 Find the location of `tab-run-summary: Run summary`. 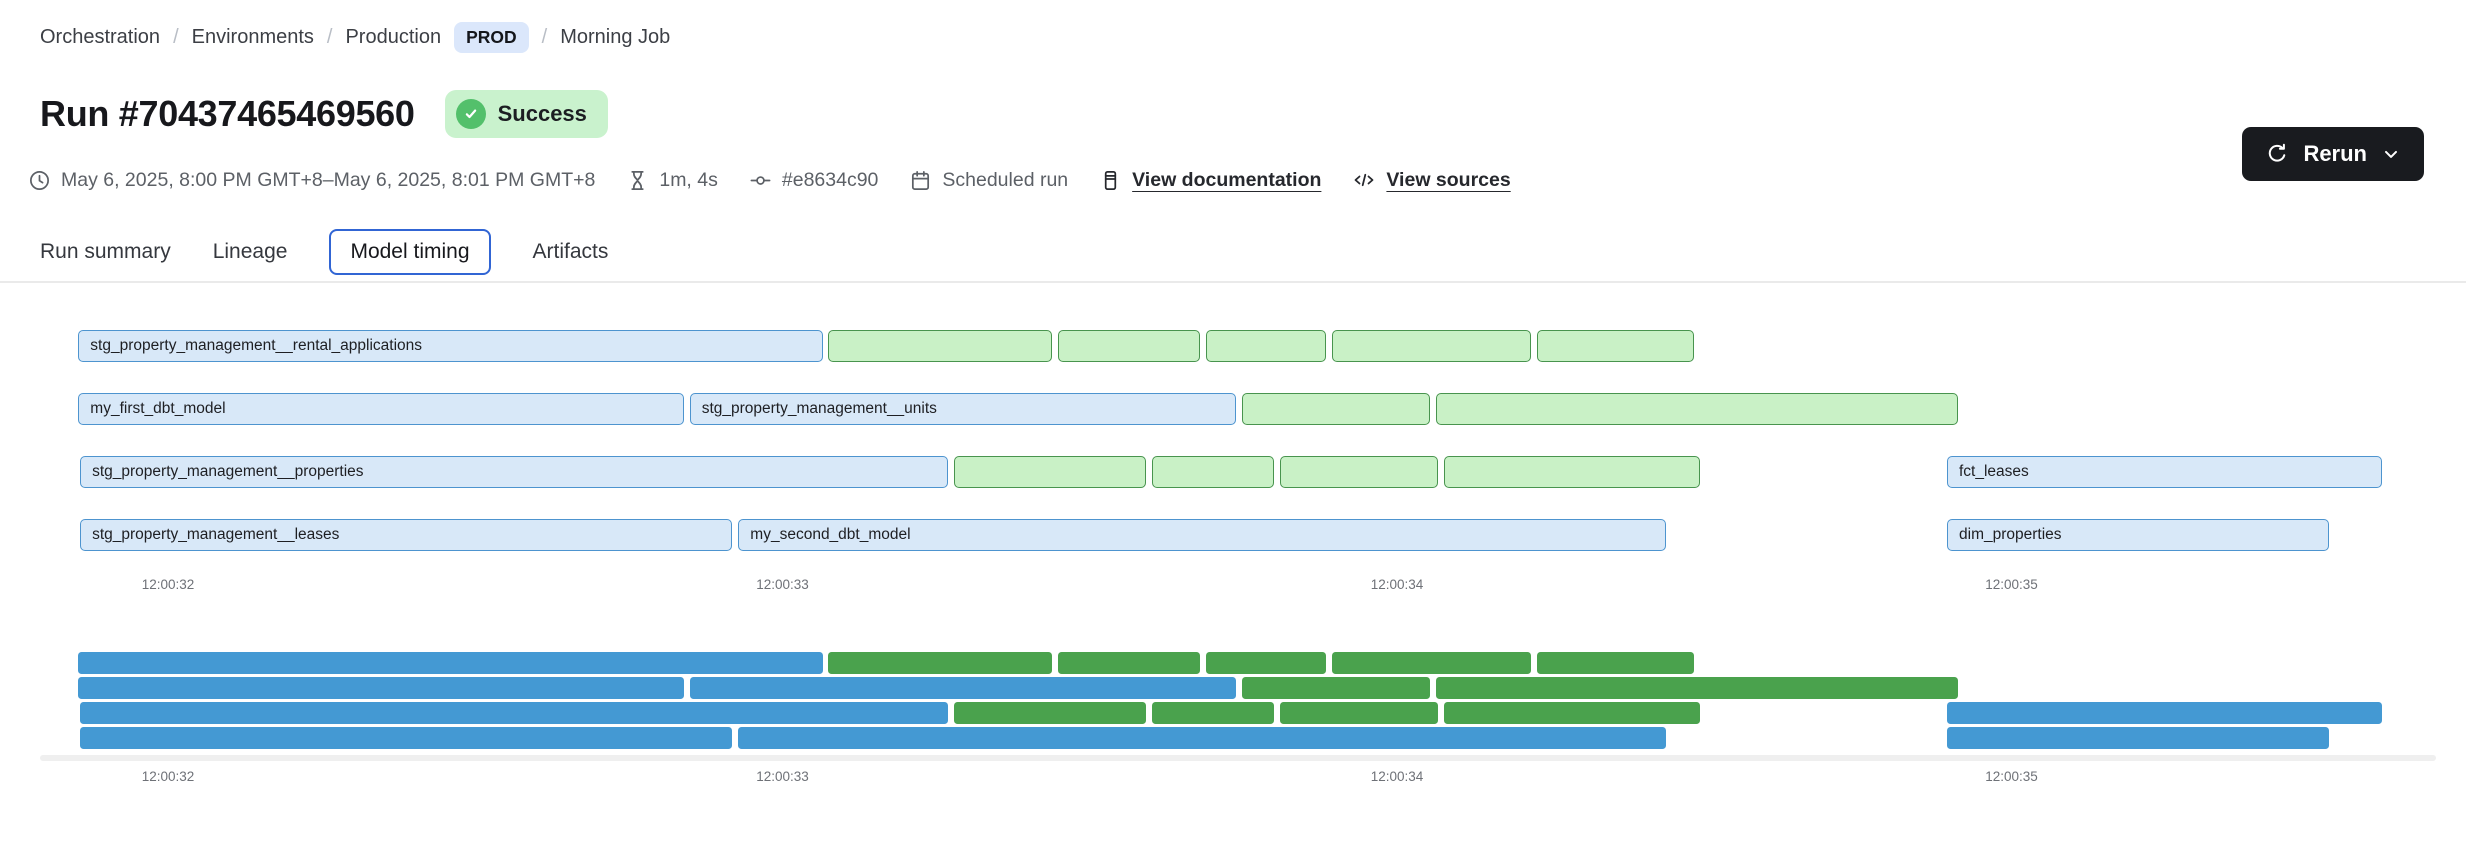

tab-run-summary: Run summary is located at coordinates (105, 251).